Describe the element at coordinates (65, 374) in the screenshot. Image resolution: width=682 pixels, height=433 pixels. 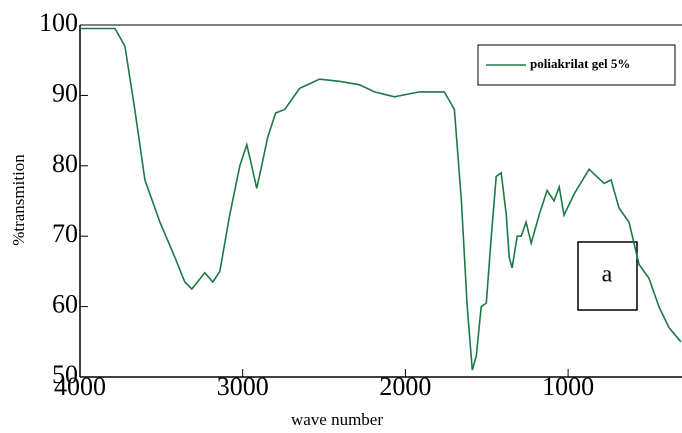
I see `y-tick-label: 50` at that location.